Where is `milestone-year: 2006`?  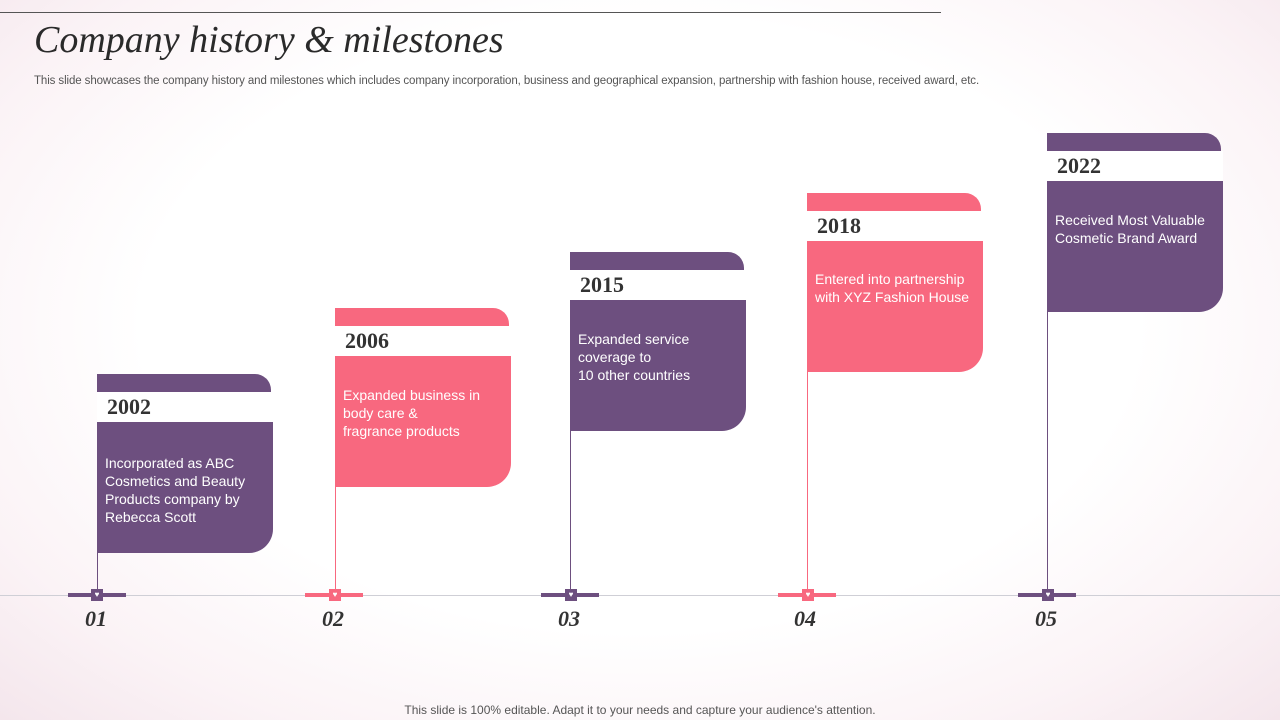 milestone-year: 2006 is located at coordinates (423, 341).